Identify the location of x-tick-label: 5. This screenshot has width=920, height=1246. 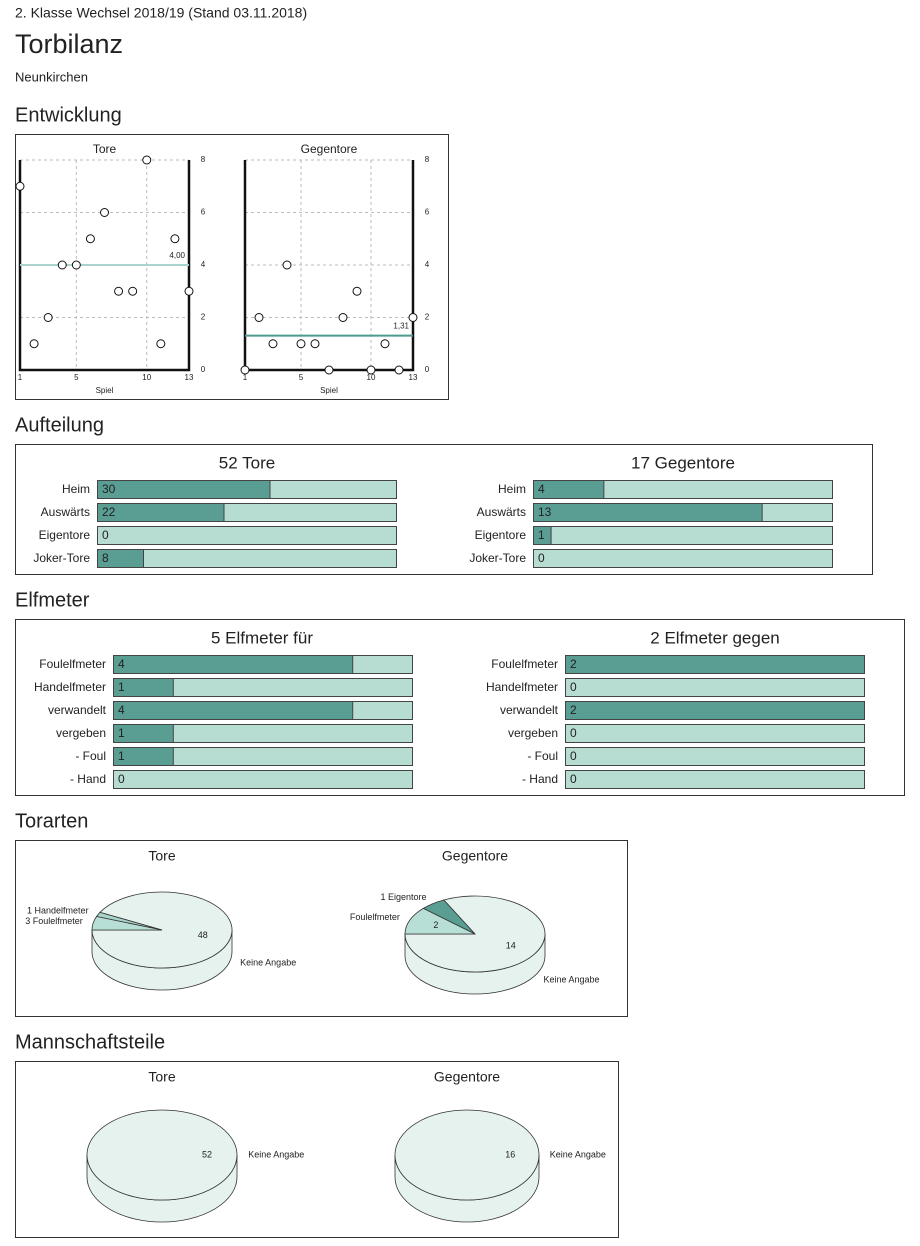
(76, 377).